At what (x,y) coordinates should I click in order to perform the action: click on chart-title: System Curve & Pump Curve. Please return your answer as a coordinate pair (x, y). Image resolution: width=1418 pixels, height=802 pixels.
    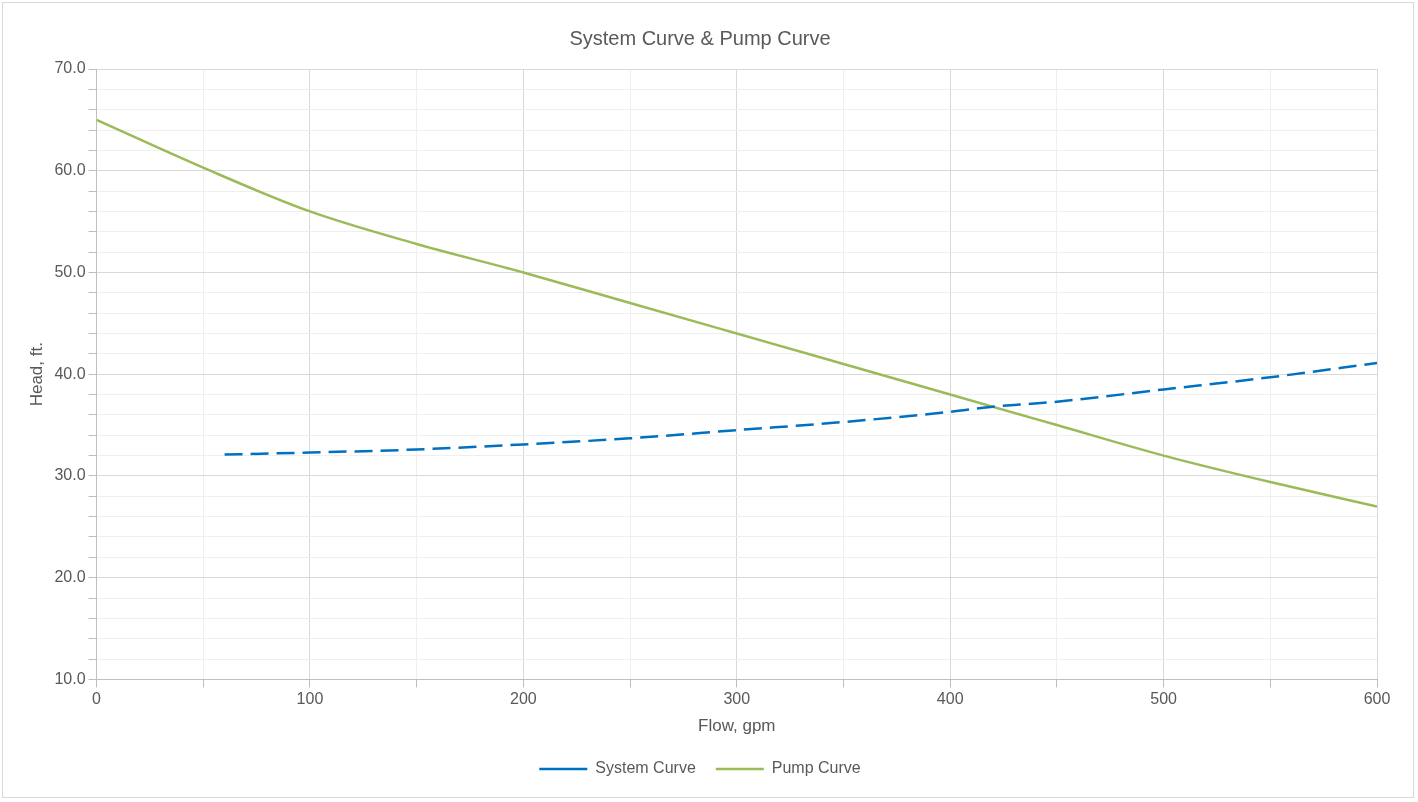
    Looking at the image, I should click on (700, 37).